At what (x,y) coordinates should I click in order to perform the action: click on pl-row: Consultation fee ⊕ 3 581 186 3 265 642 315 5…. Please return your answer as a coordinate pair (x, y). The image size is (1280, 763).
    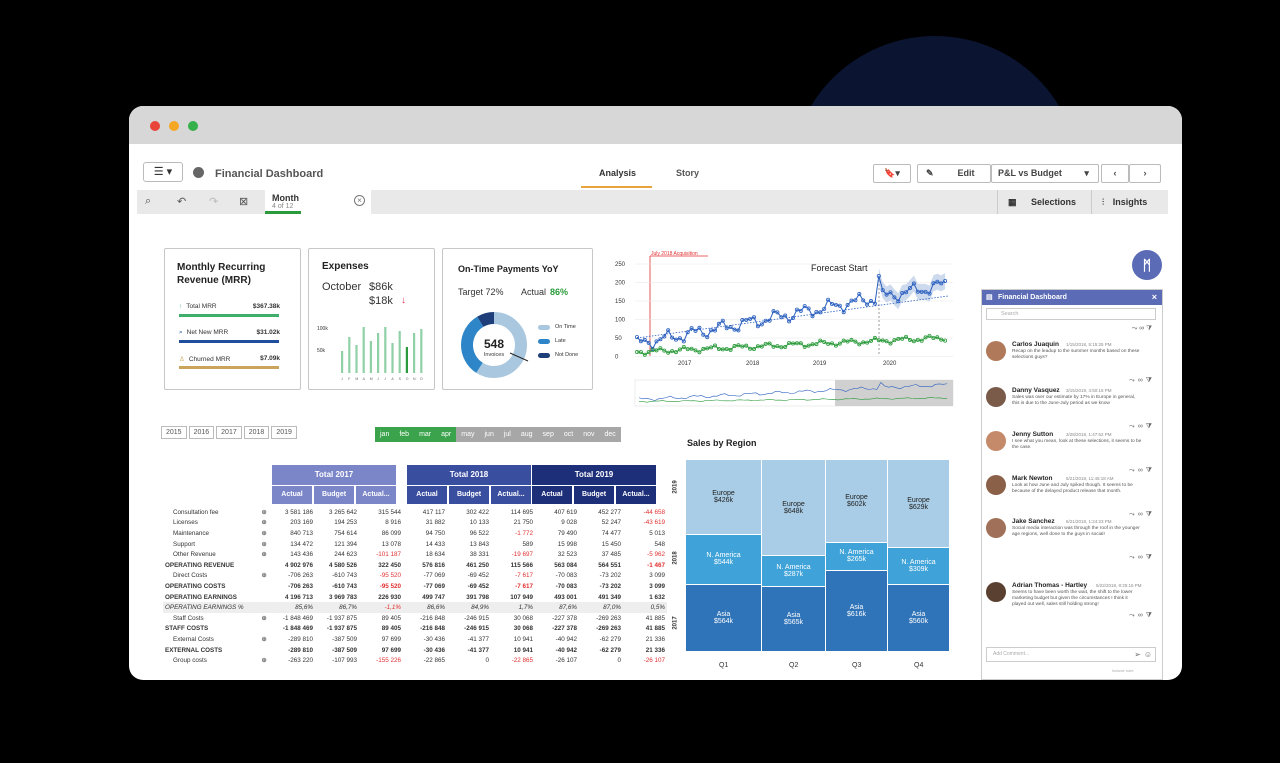
    Looking at the image, I should click on (415, 512).